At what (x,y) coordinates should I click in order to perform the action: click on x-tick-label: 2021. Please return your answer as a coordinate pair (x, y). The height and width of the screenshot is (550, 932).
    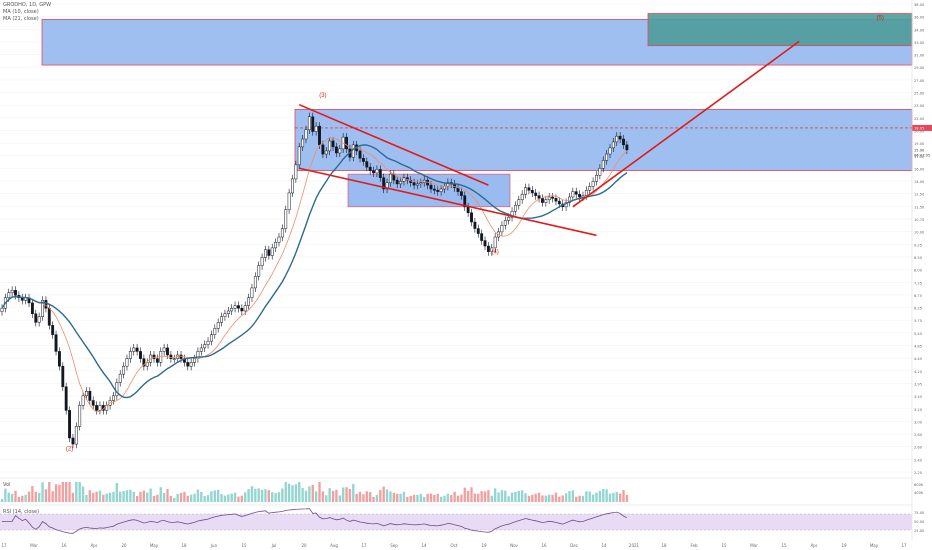
    Looking at the image, I should click on (634, 545).